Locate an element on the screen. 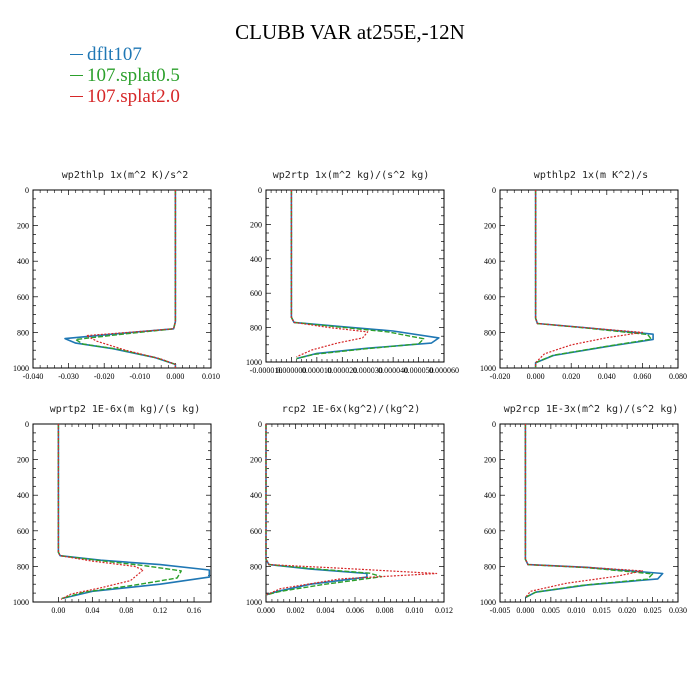  x-tick-label: 0.080 is located at coordinates (678, 376).